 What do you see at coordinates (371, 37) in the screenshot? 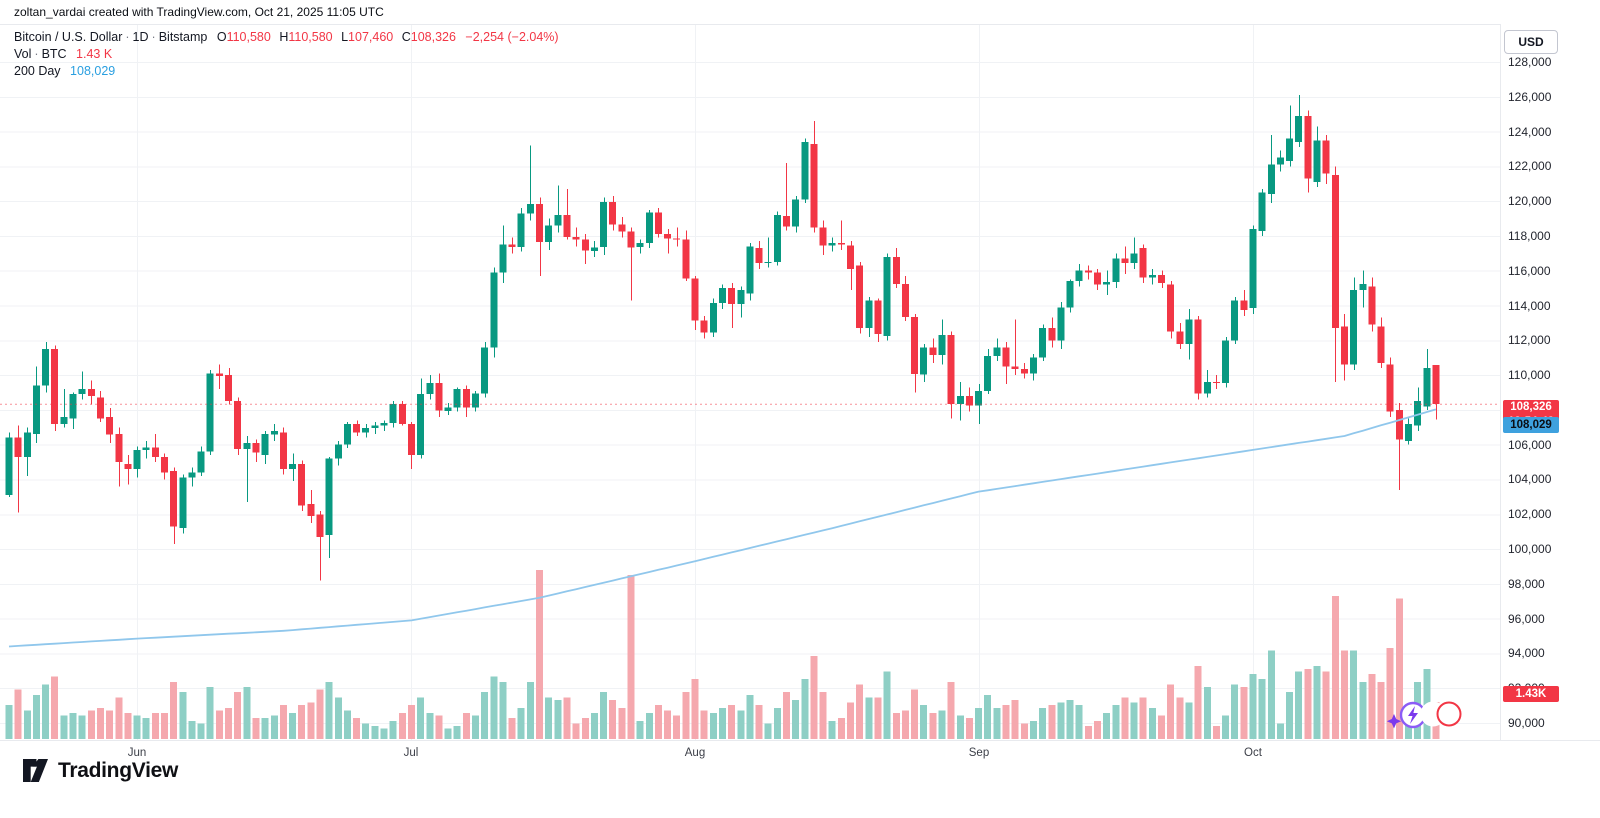
I see `low-value: 107,460` at bounding box center [371, 37].